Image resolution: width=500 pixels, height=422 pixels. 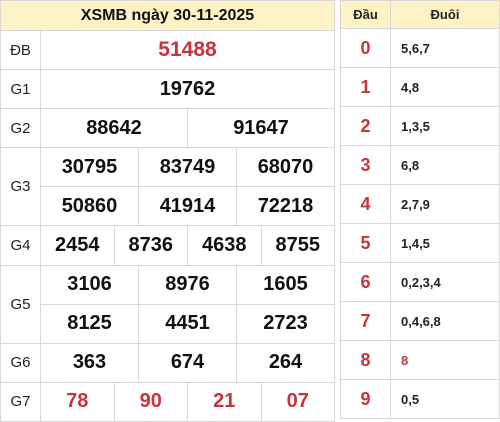 I want to click on loto-row: 8 8, so click(x=420, y=360).